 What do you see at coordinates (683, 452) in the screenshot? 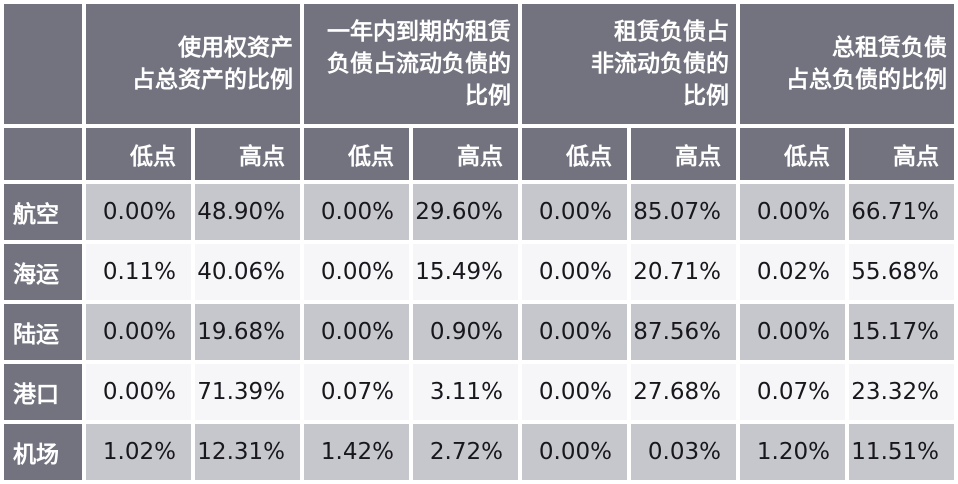
I see `cell-value: 0.03%` at bounding box center [683, 452].